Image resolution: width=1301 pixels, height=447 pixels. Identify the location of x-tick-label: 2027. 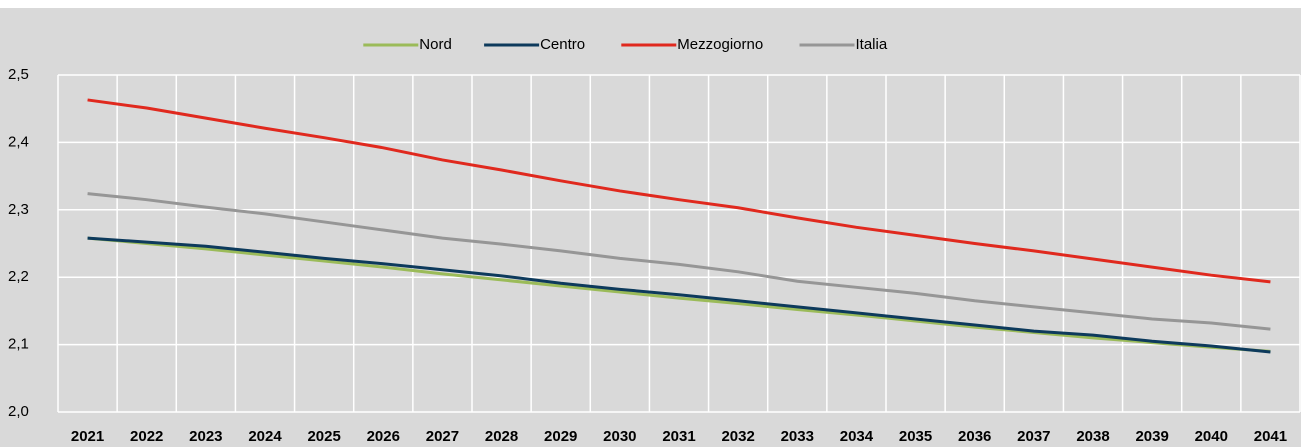
(442, 436).